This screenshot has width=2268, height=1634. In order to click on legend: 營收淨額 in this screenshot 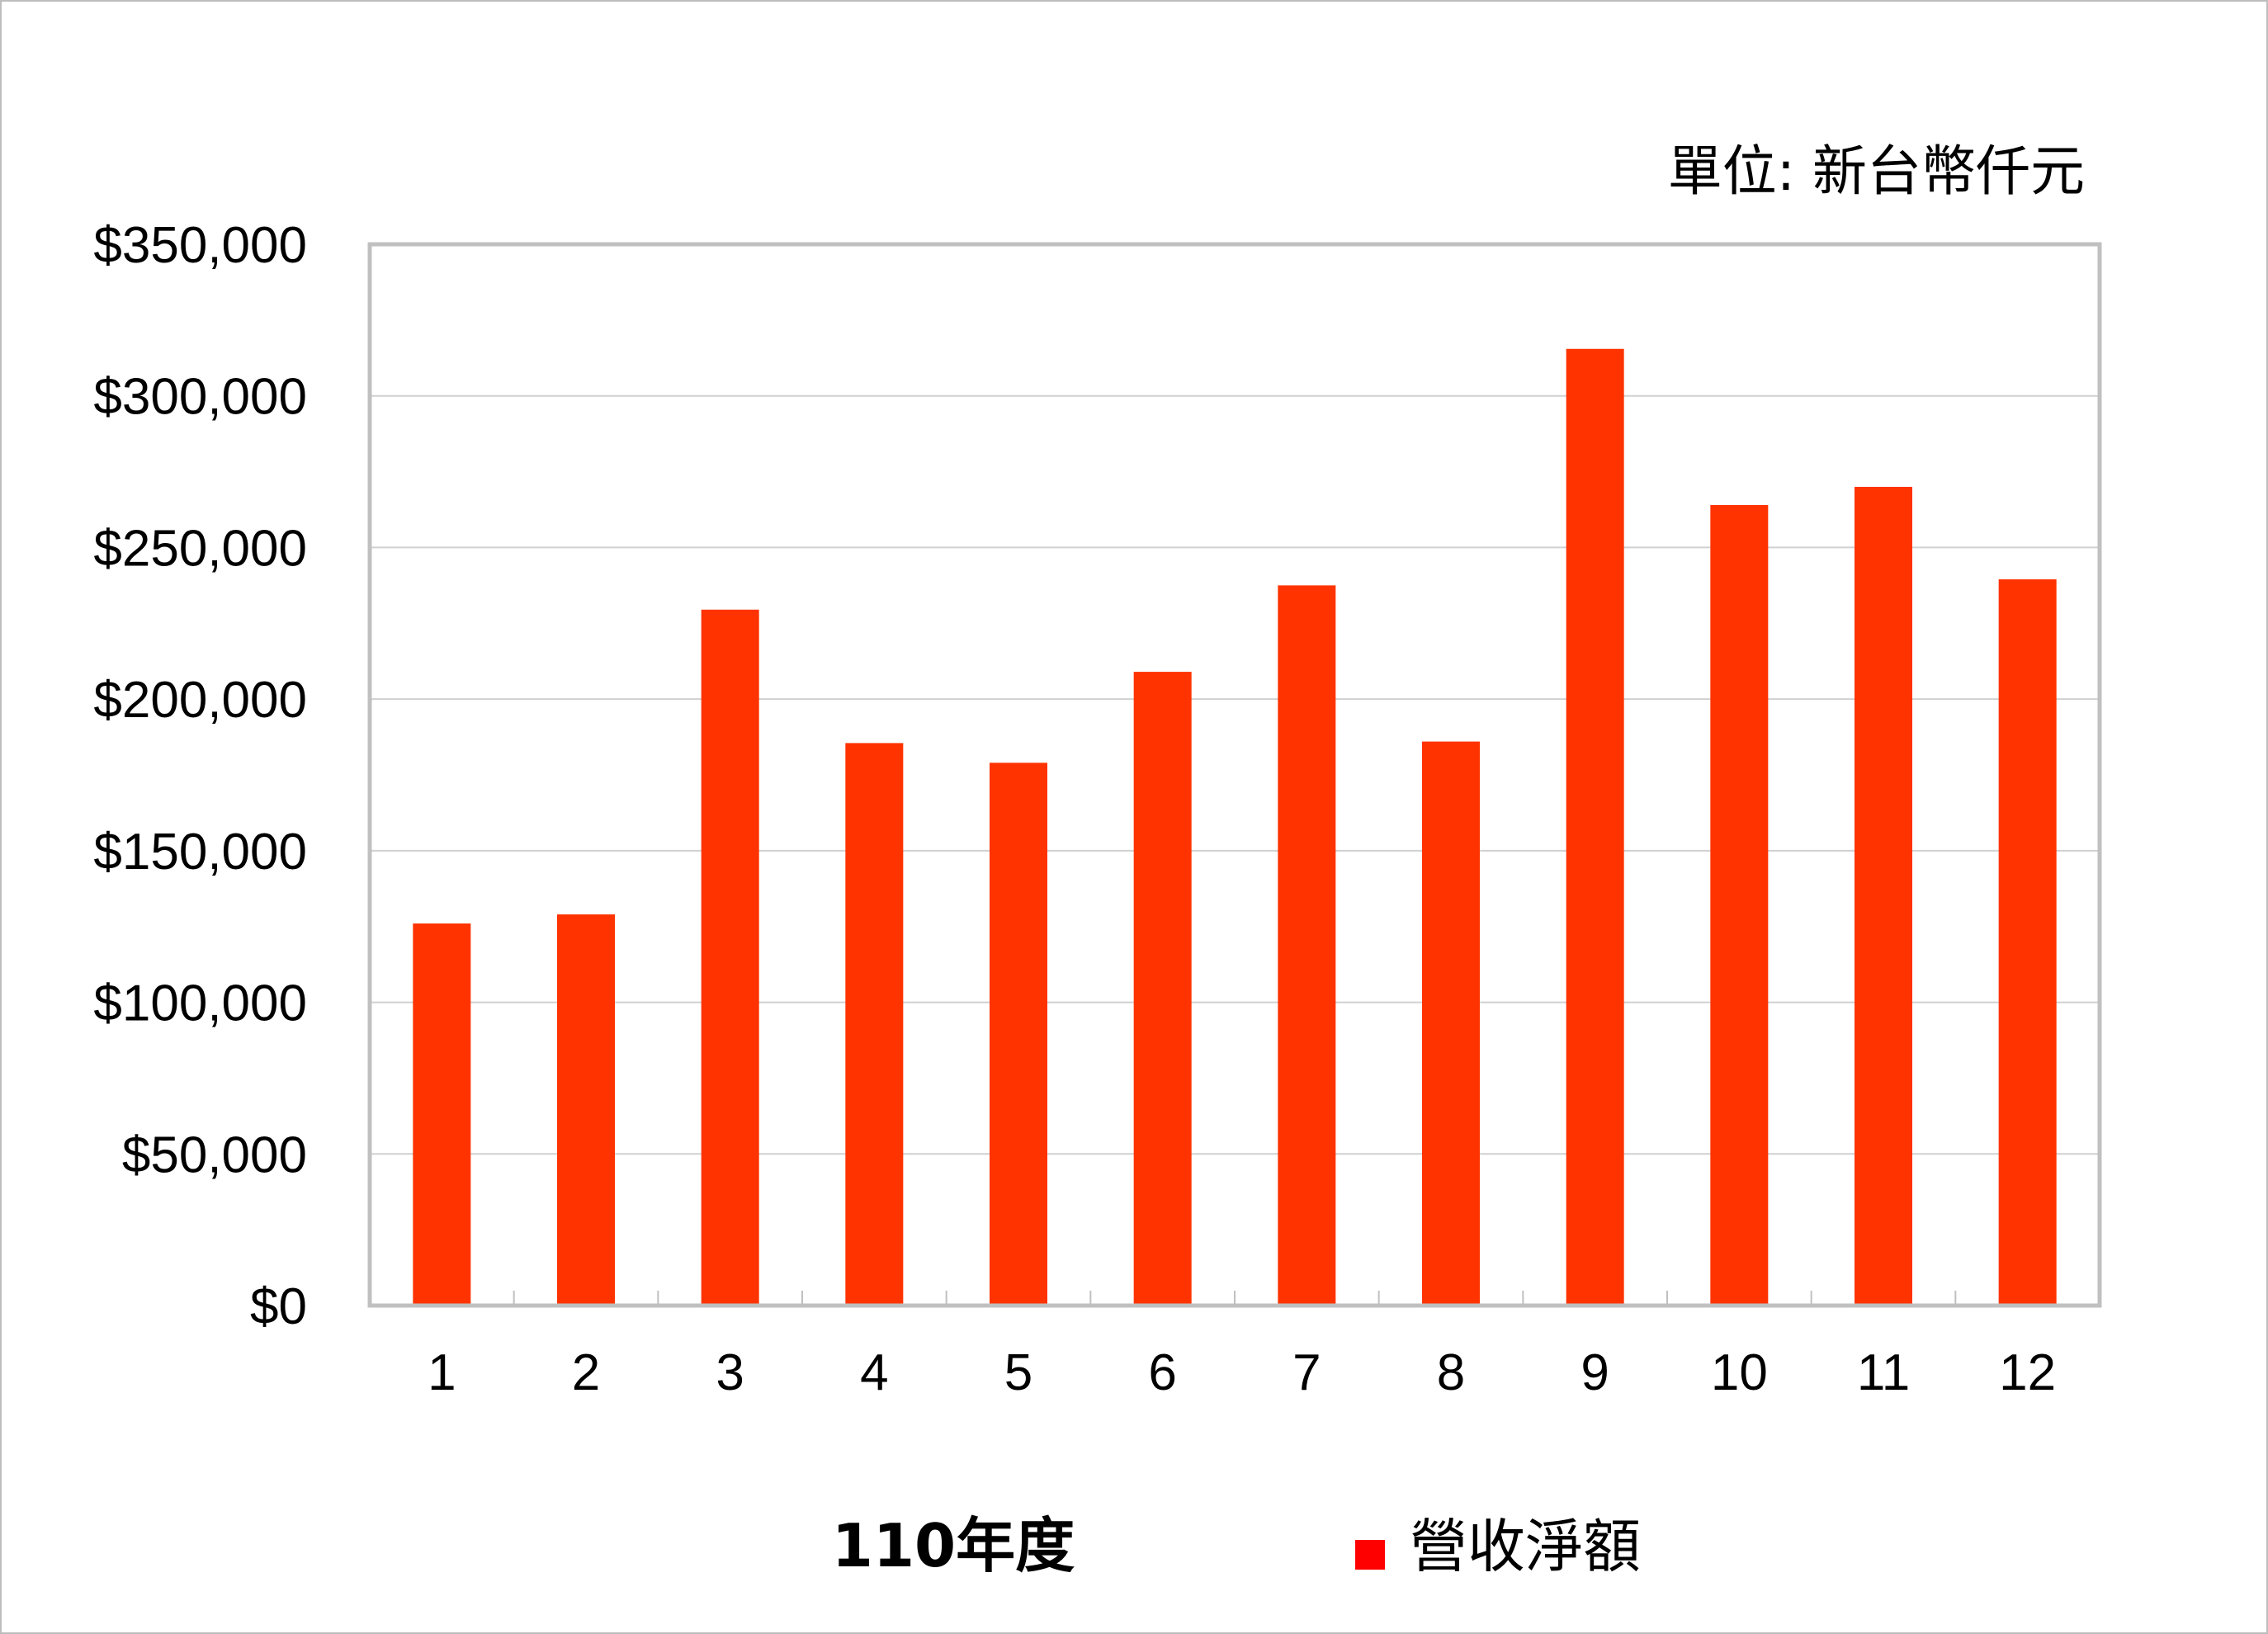, I will do `click(1498, 1546)`.